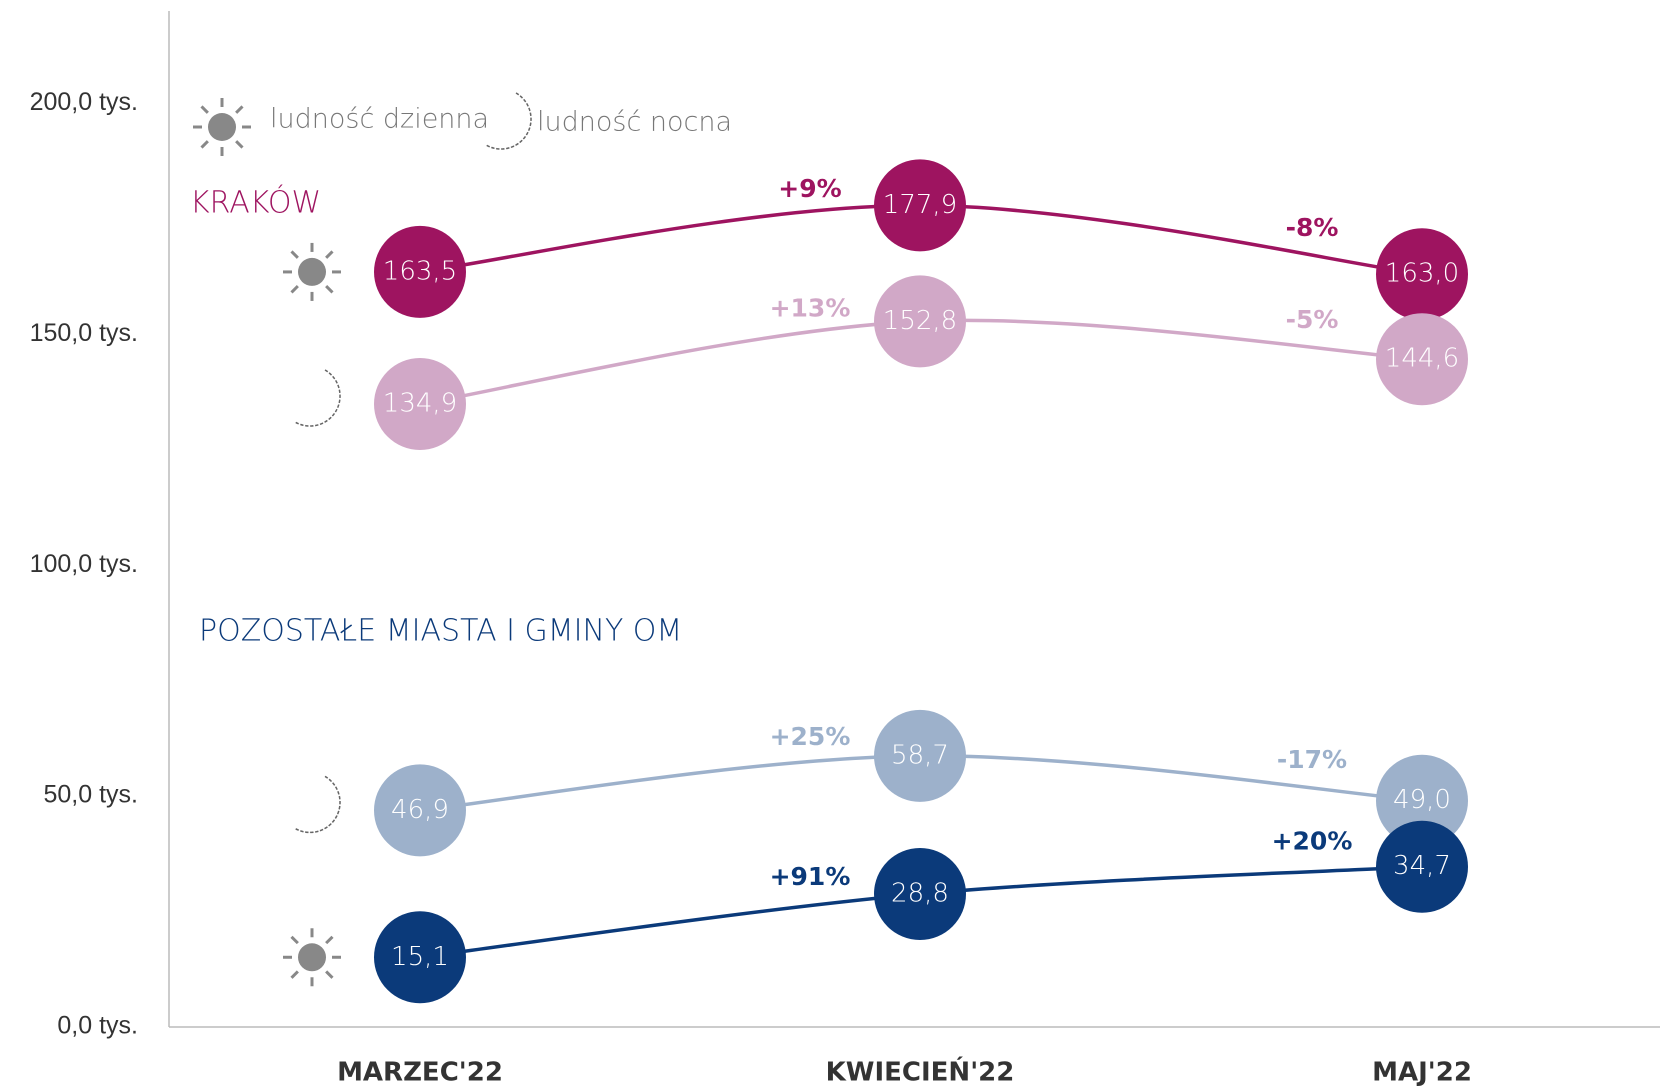  Describe the element at coordinates (810, 876) in the screenshot. I see `change-label: +91%` at that location.